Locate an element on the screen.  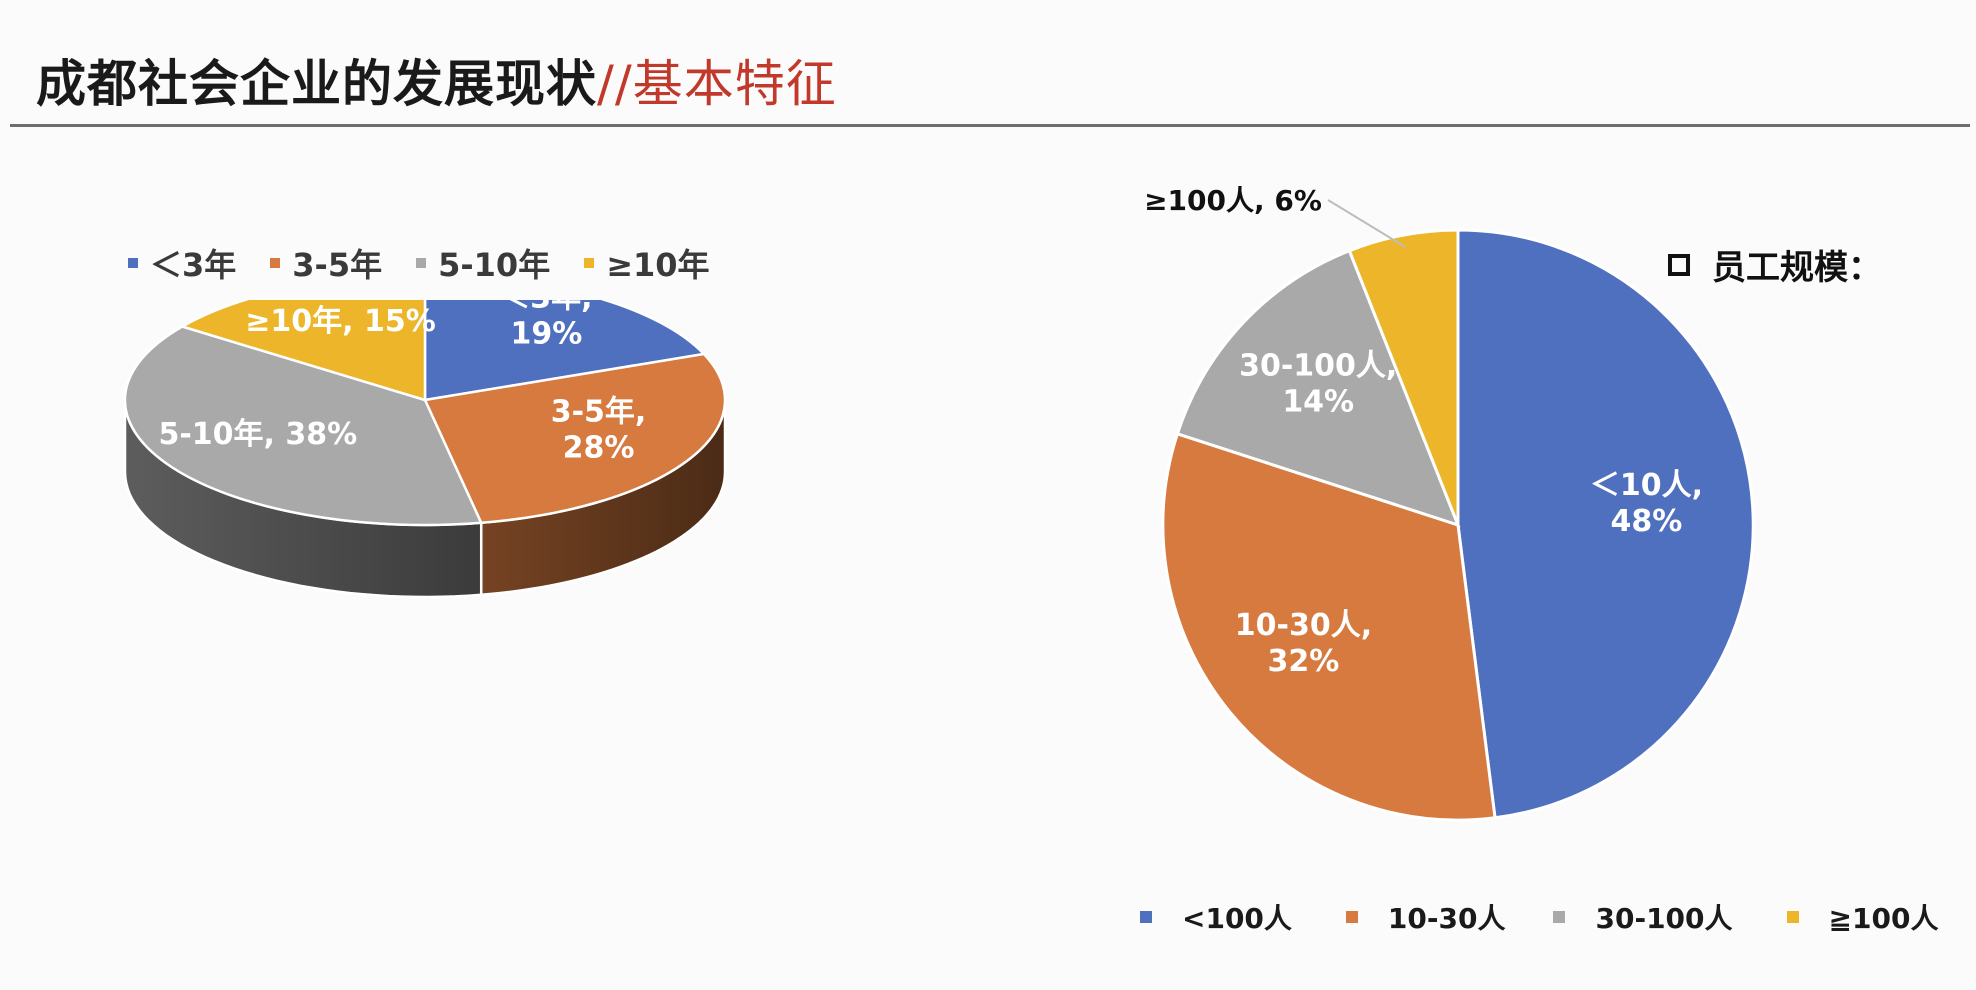
legend-item-5-10-years: 5-10年 is located at coordinates (483, 263).